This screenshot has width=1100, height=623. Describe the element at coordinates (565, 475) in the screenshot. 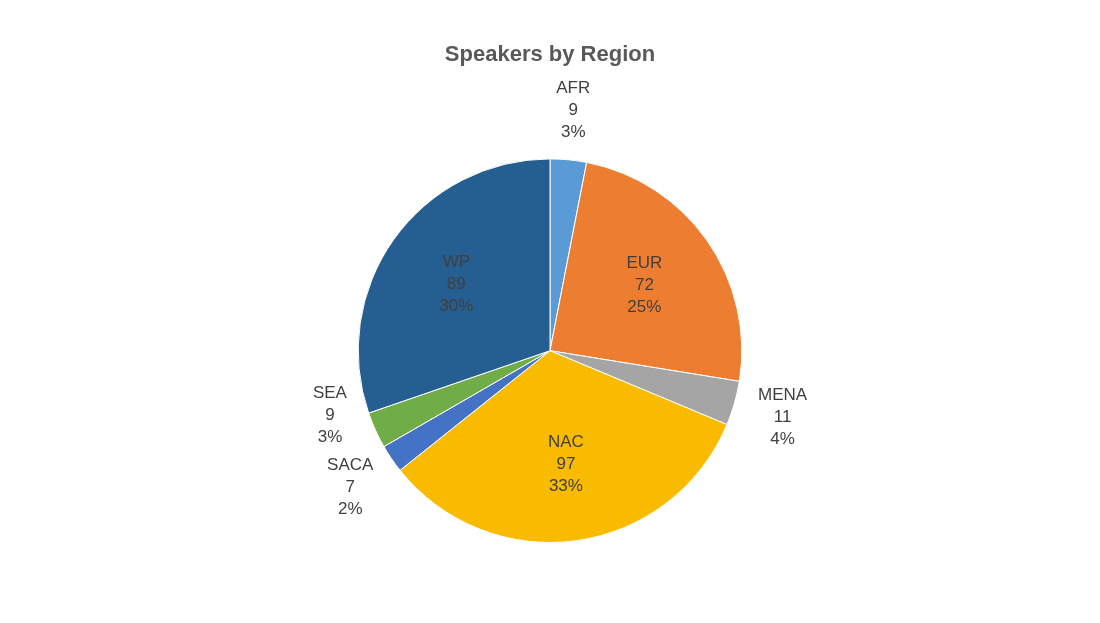

I see `data-label: 97 33%` at that location.